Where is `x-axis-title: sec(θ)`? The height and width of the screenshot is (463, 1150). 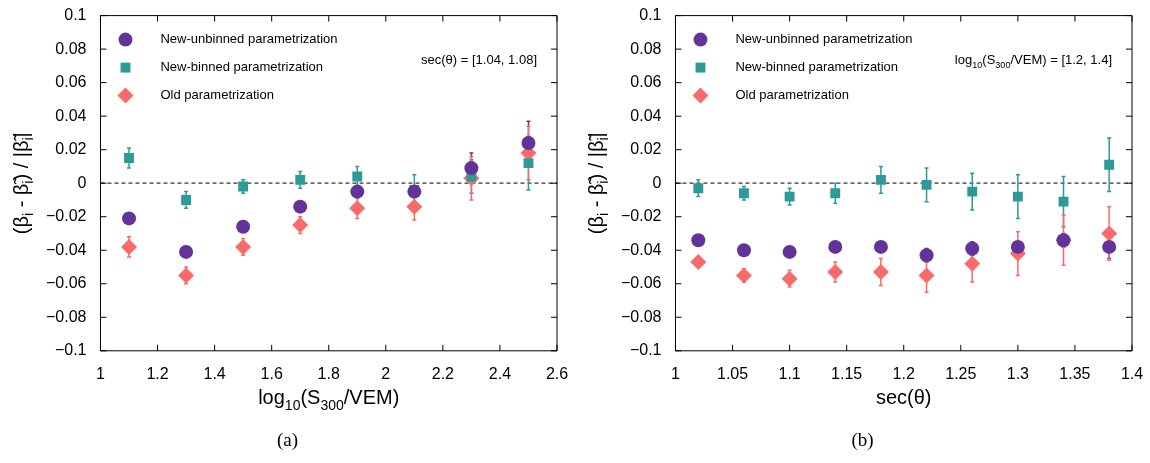 x-axis-title: sec(θ) is located at coordinates (903, 397).